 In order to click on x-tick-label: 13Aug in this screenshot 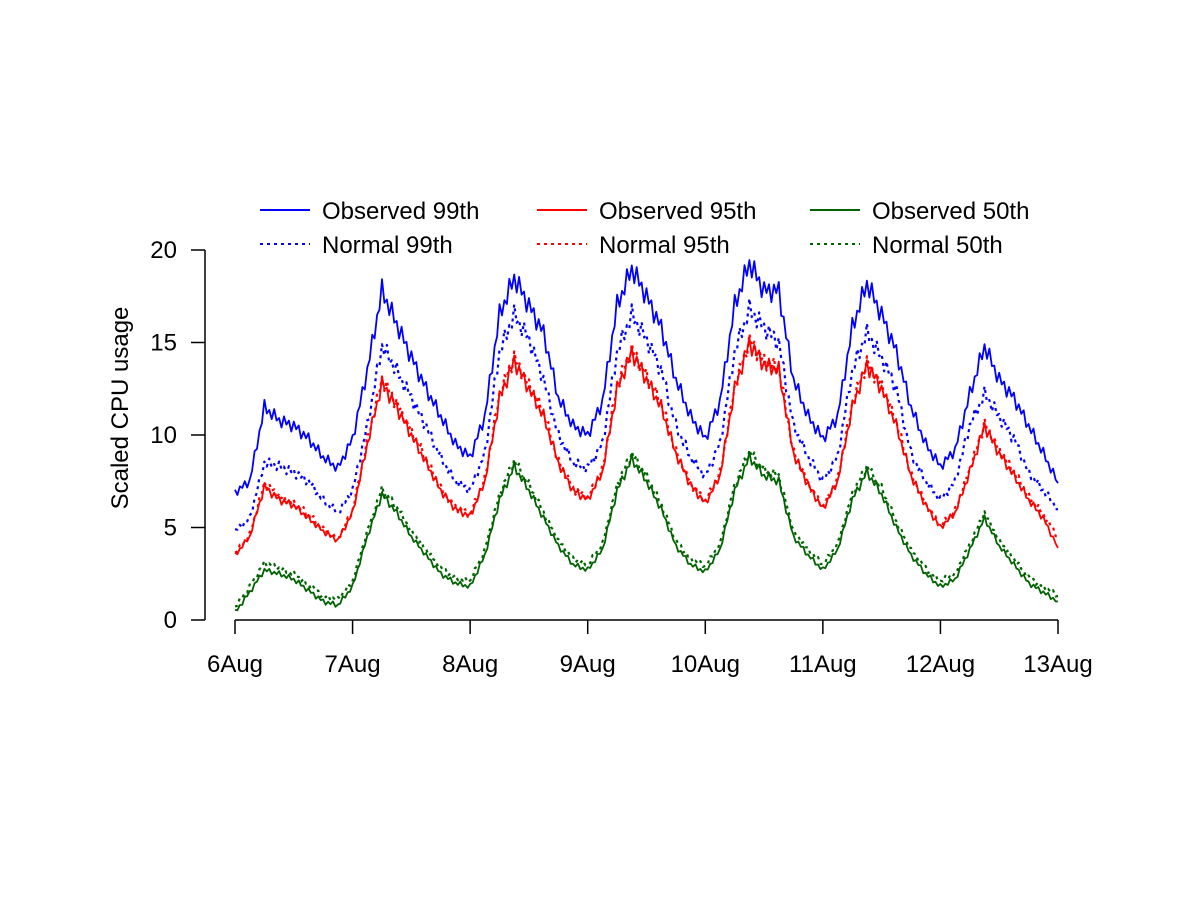, I will do `click(1057, 664)`.